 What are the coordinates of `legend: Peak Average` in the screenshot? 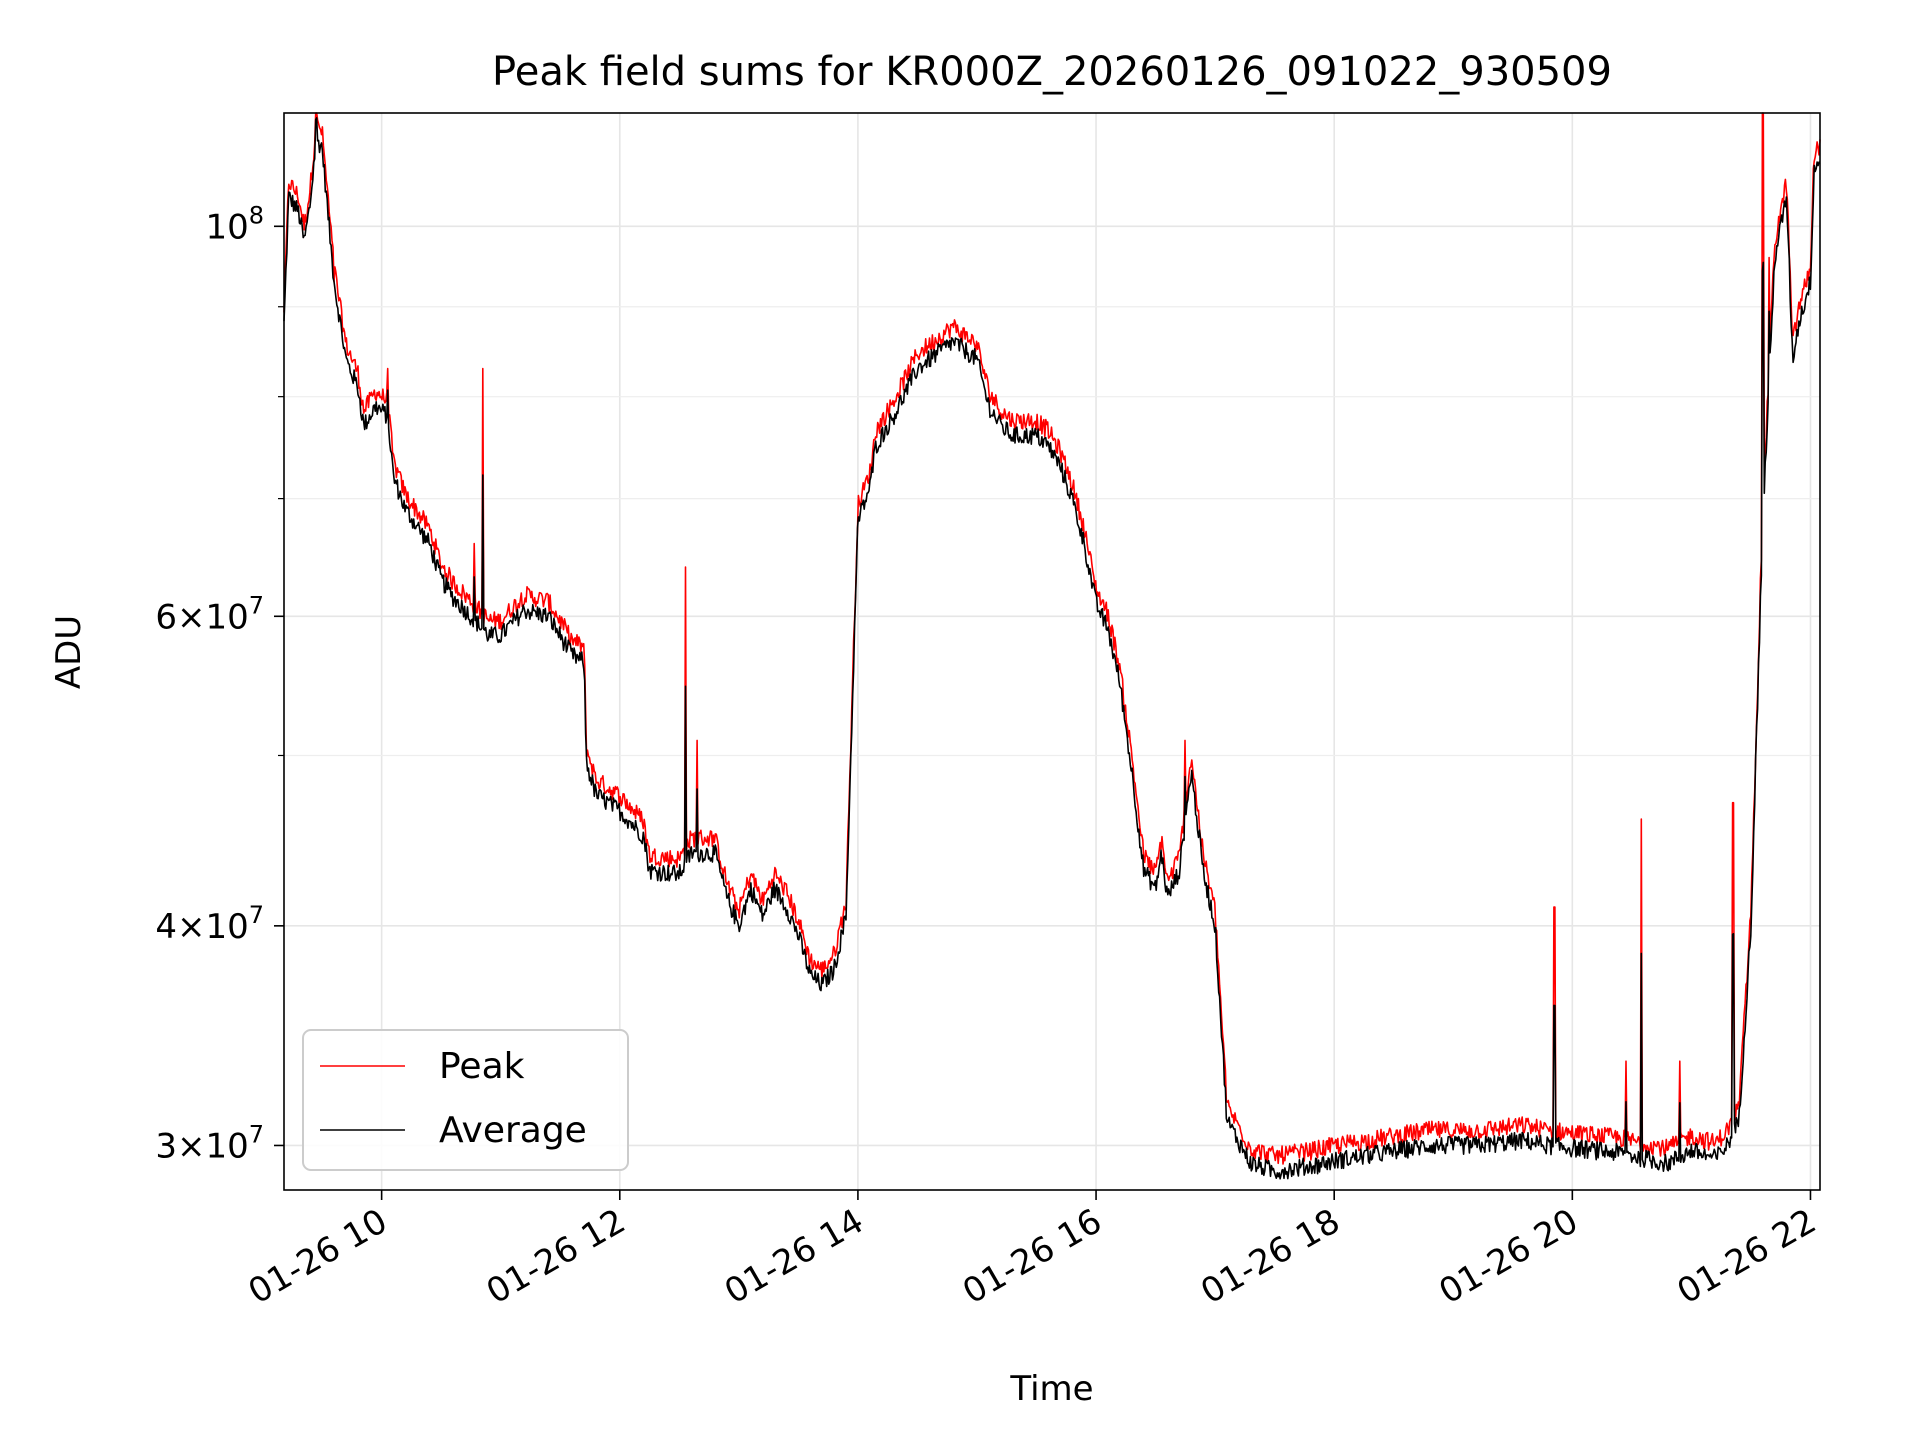 It's located at (465, 1100).